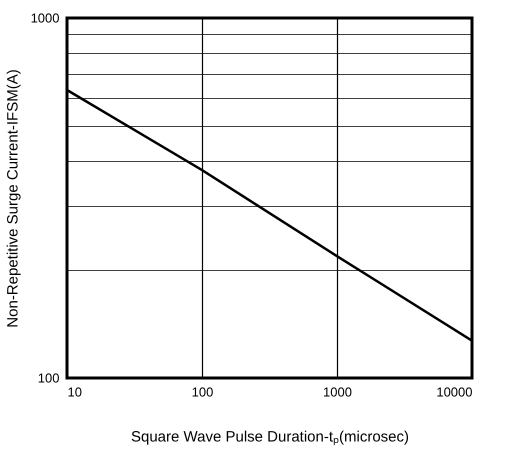 The width and height of the screenshot is (507, 470). Describe the element at coordinates (337, 392) in the screenshot. I see `x-tick-label: 1000` at that location.